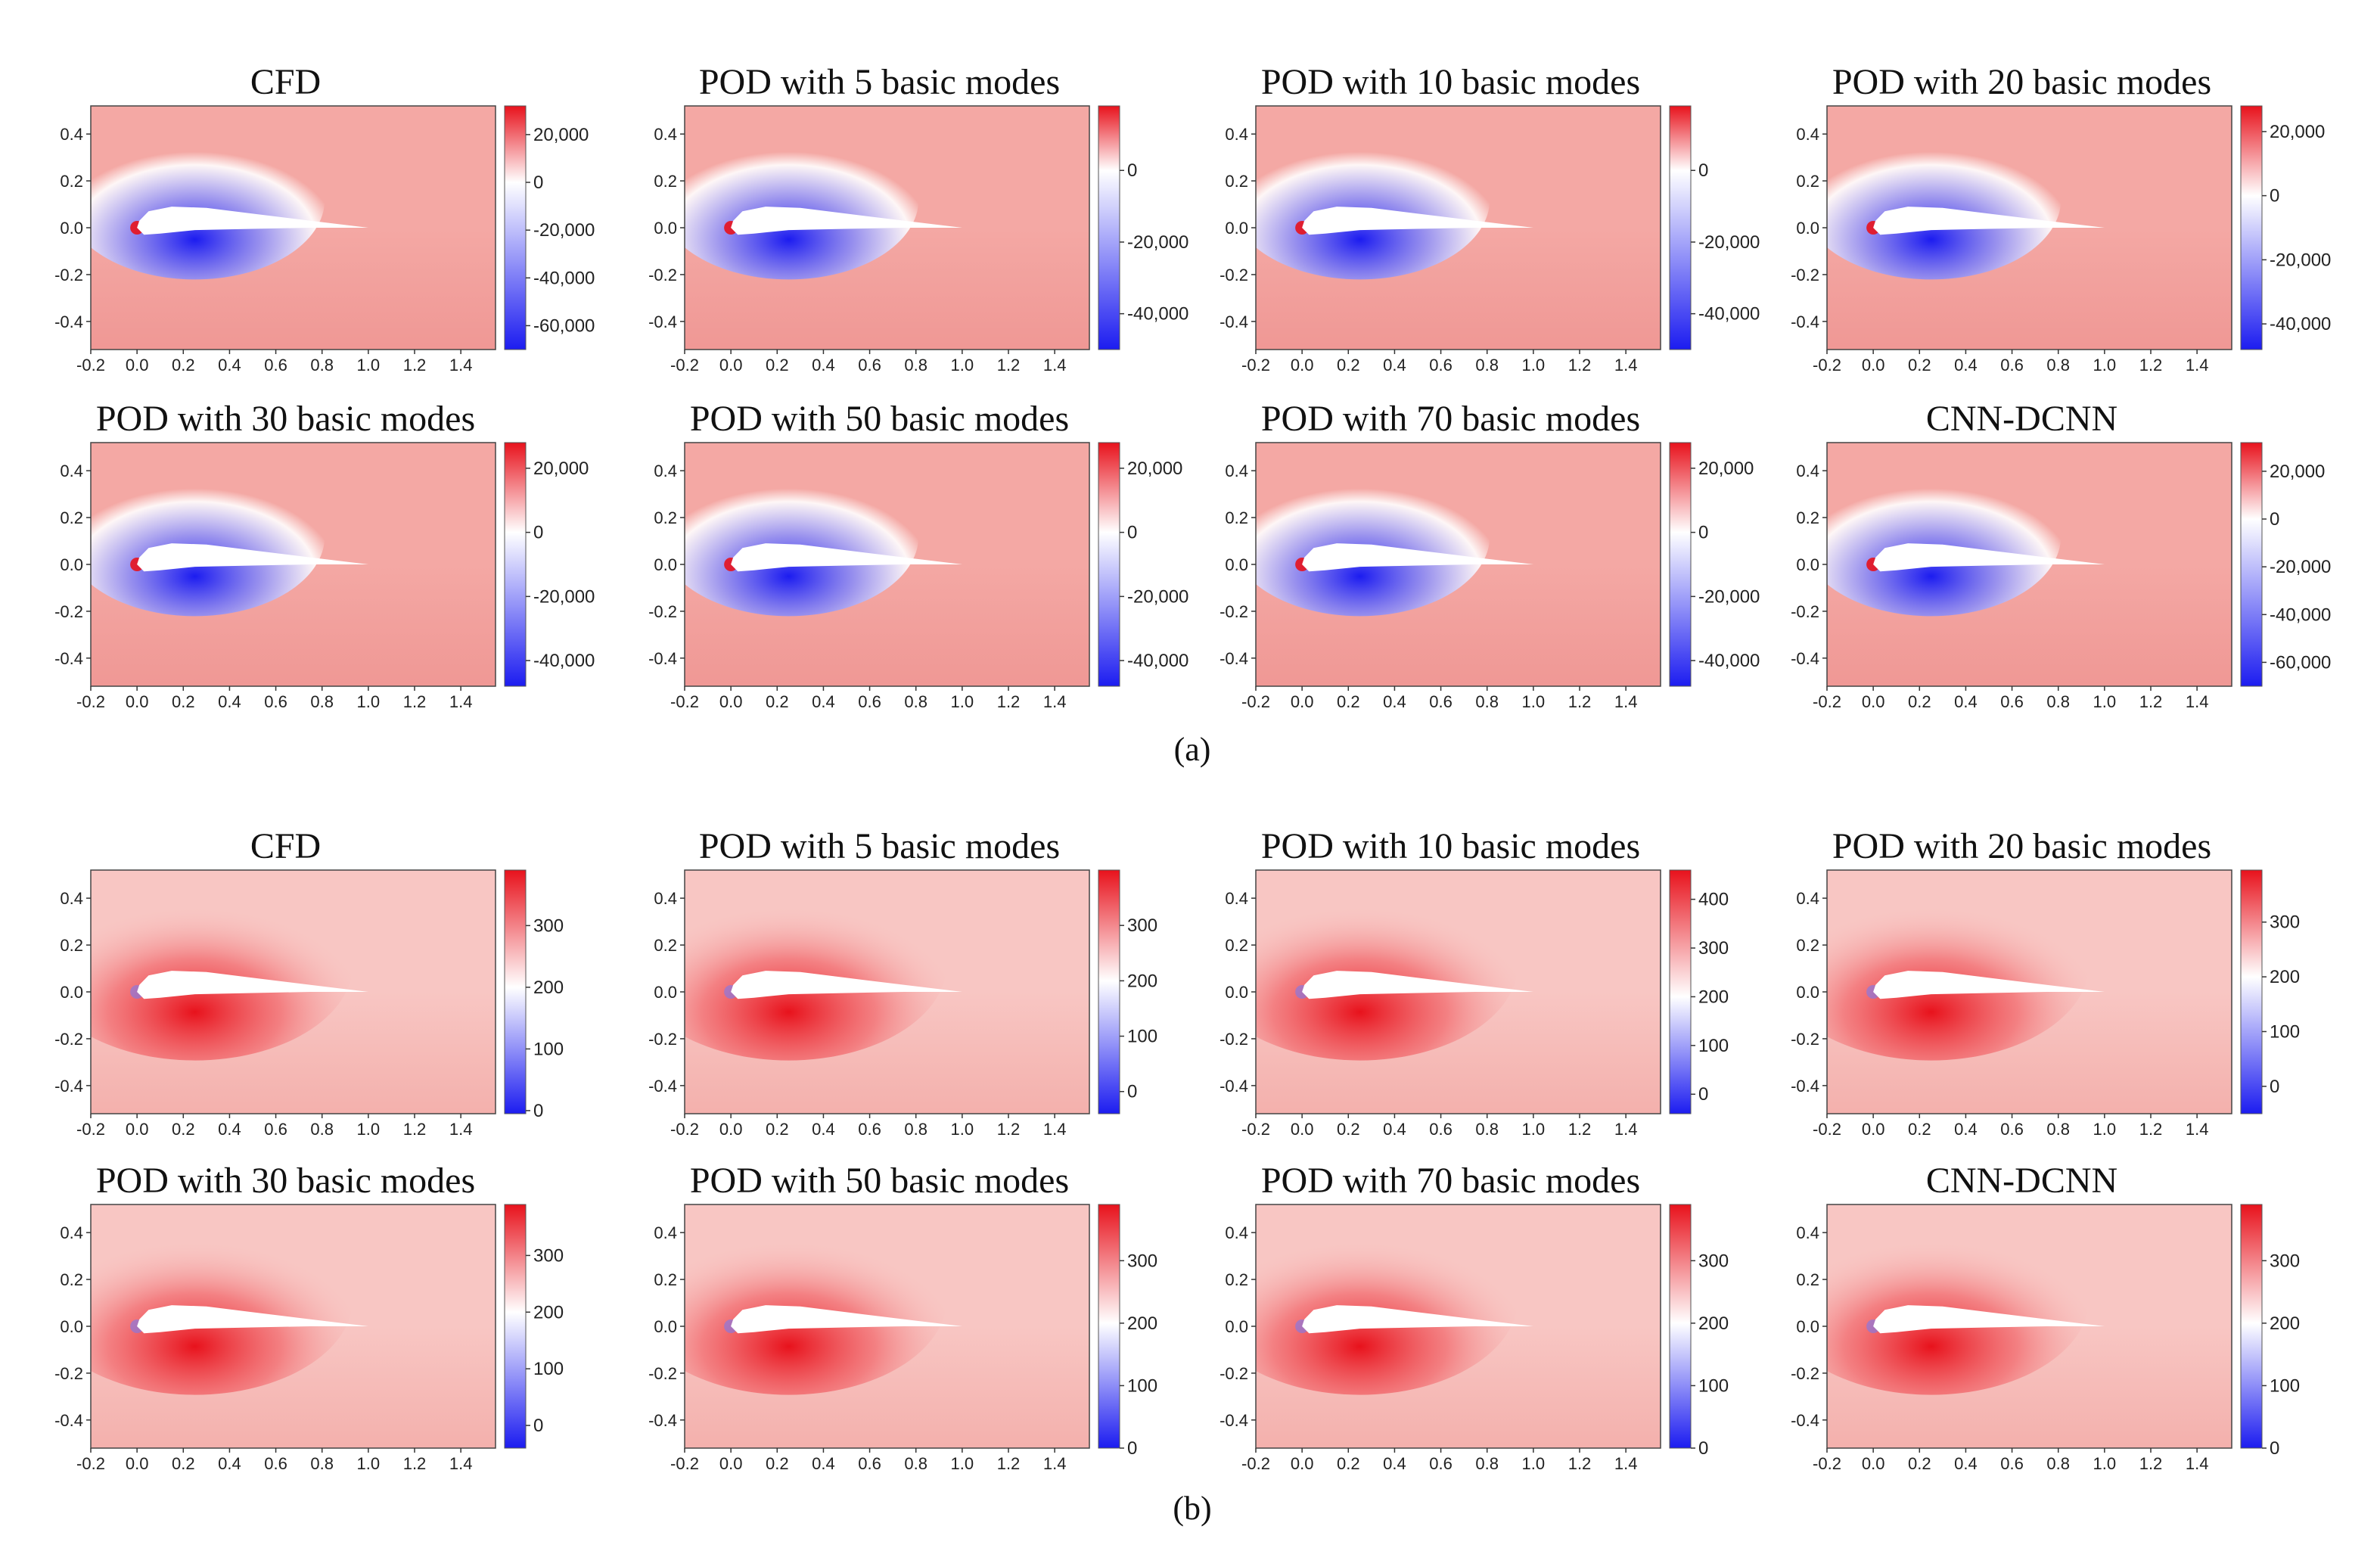 The height and width of the screenshot is (1551, 2380). Describe the element at coordinates (879, 82) in the screenshot. I see `panel-title: POD with 5 basic modes` at that location.